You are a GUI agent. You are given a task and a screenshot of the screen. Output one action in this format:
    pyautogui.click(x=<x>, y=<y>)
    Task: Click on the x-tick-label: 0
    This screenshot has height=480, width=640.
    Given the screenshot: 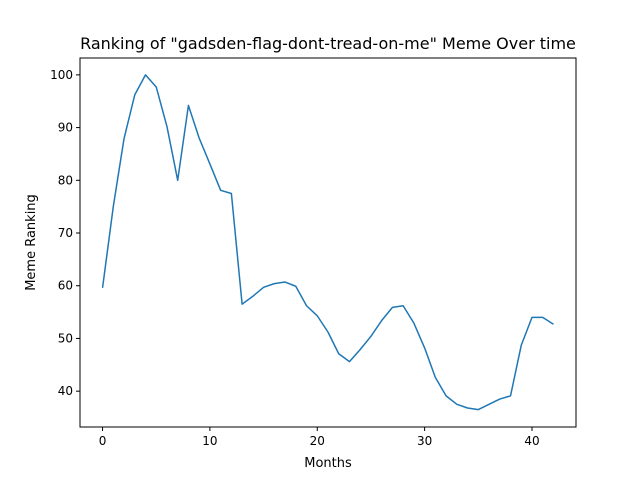 What is the action you would take?
    pyautogui.click(x=103, y=441)
    